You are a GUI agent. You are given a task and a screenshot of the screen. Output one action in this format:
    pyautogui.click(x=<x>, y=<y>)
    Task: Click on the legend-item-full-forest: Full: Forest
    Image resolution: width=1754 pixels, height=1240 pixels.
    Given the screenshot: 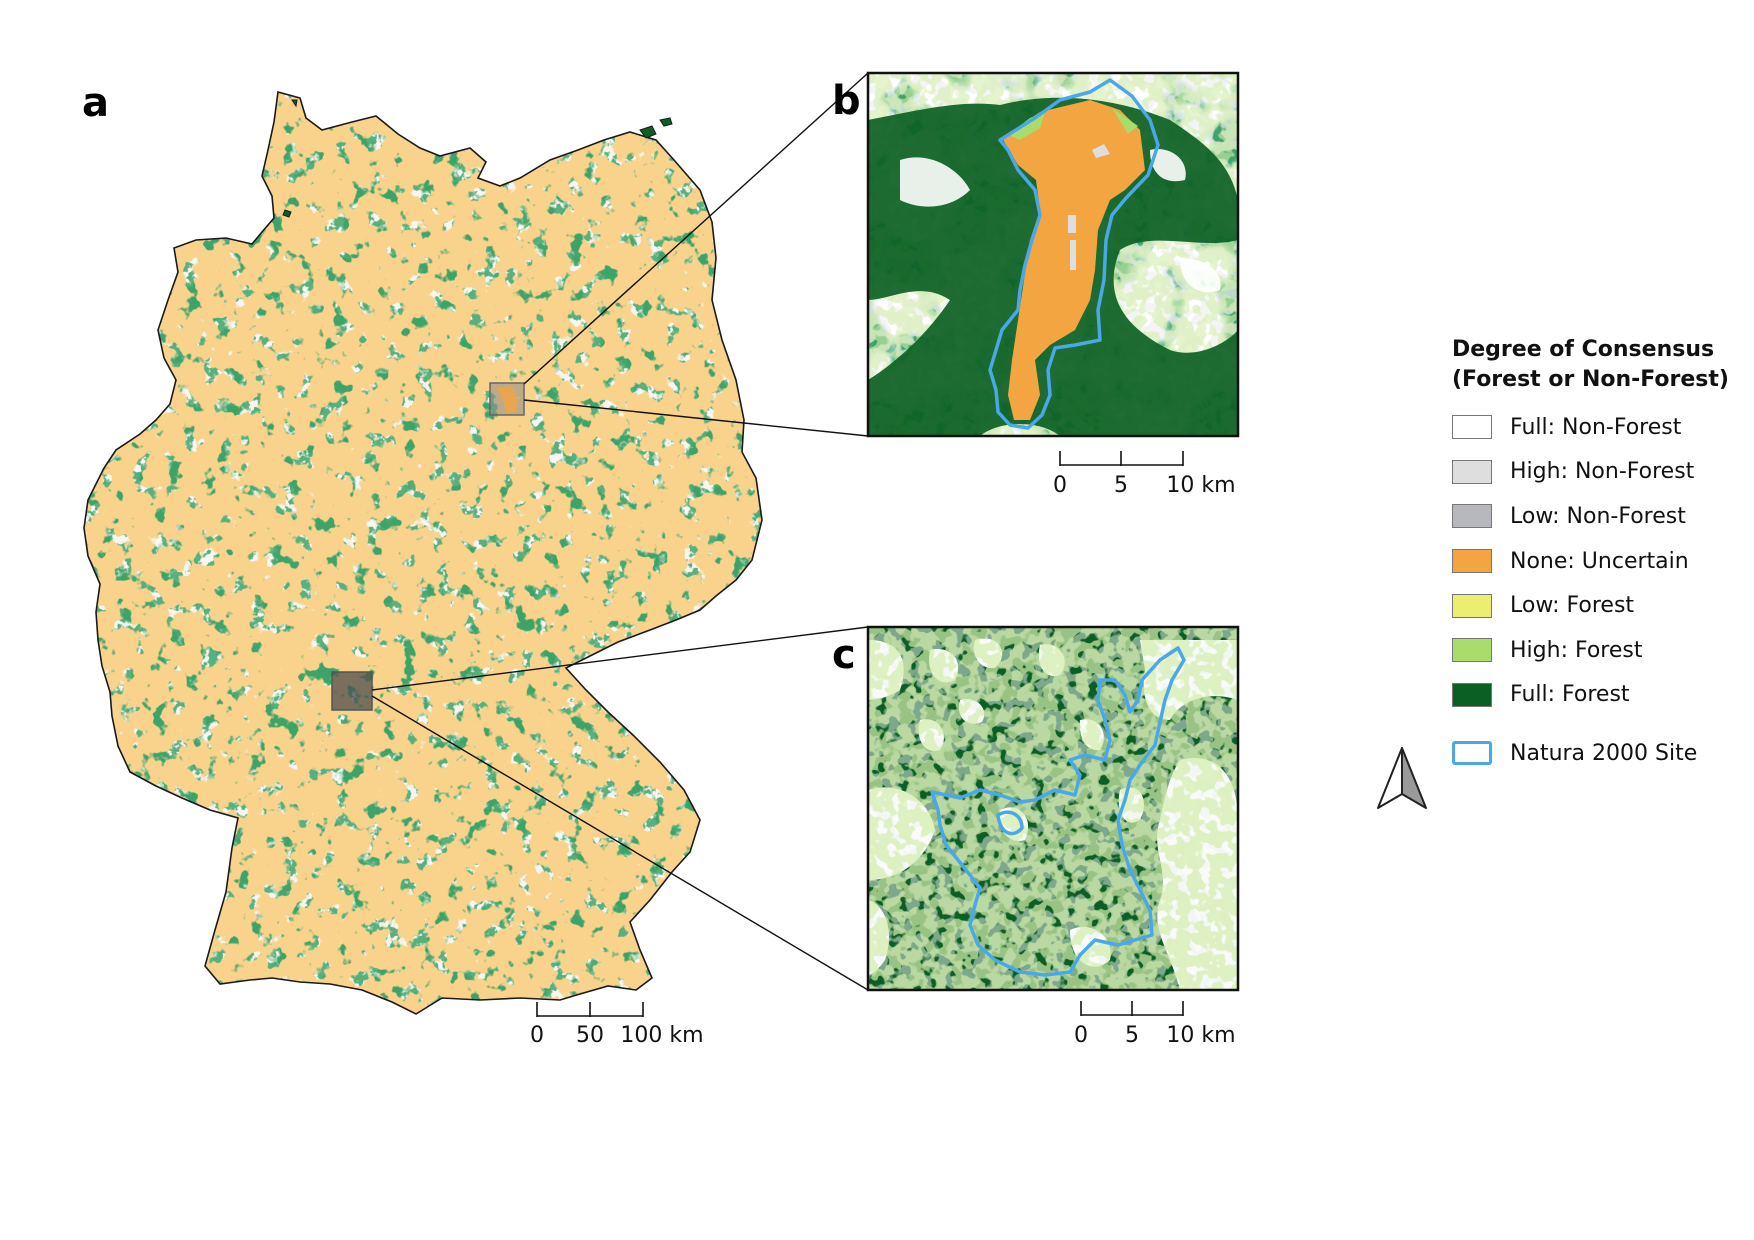 What is the action you would take?
    pyautogui.click(x=1602, y=695)
    